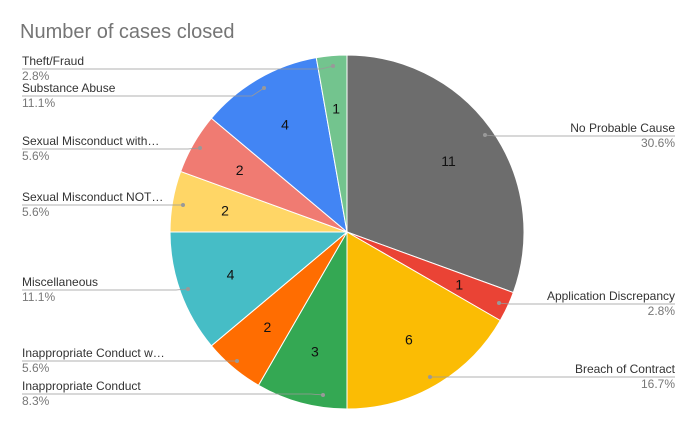 This screenshot has height=426, width=694. Describe the element at coordinates (448, 161) in the screenshot. I see `slice-value-label: 11` at that location.